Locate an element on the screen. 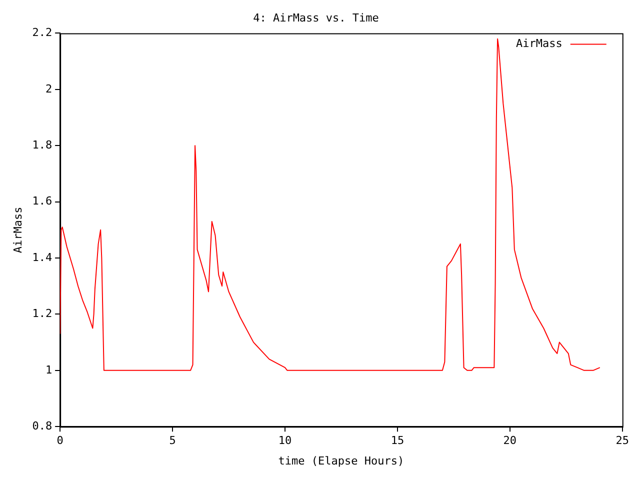 This screenshot has height=480, width=640. x-tick-label: 25 is located at coordinates (622, 441).